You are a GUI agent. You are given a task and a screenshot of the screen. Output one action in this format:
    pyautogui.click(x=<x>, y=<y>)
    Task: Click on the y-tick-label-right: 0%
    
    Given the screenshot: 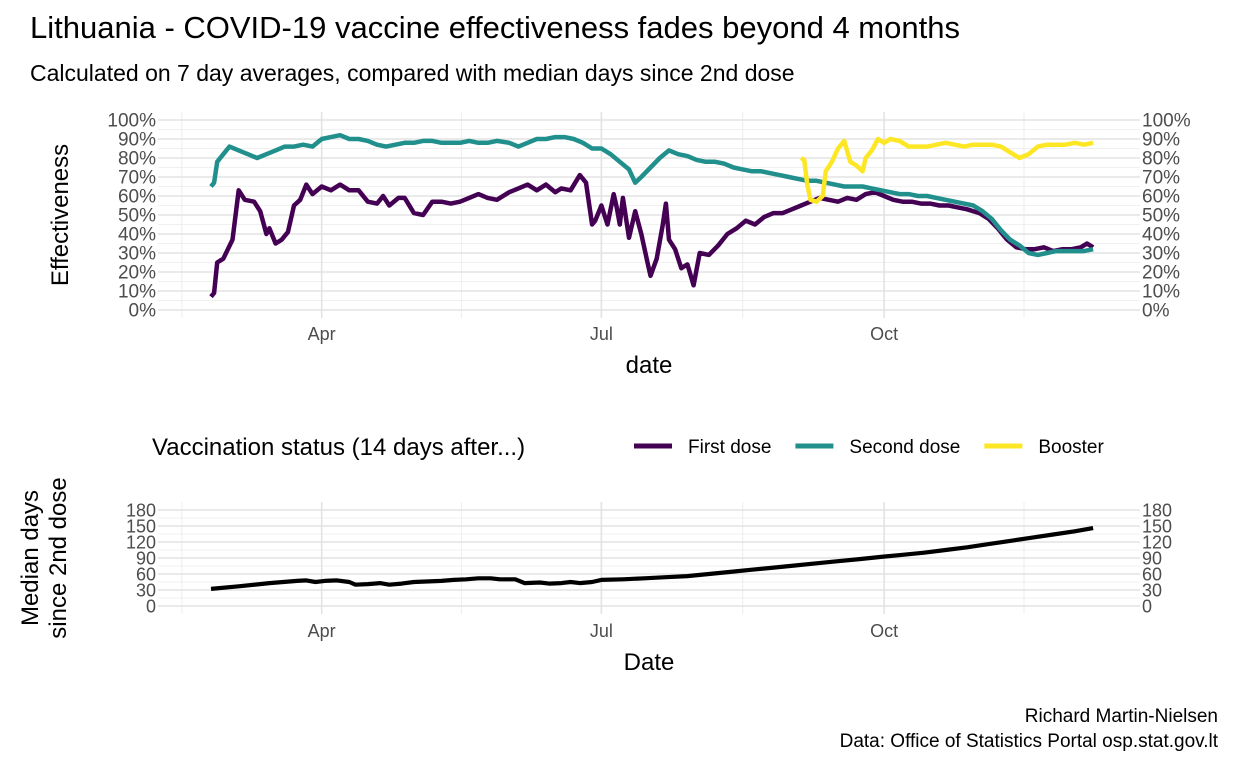 What is the action you would take?
    pyautogui.click(x=1156, y=311)
    